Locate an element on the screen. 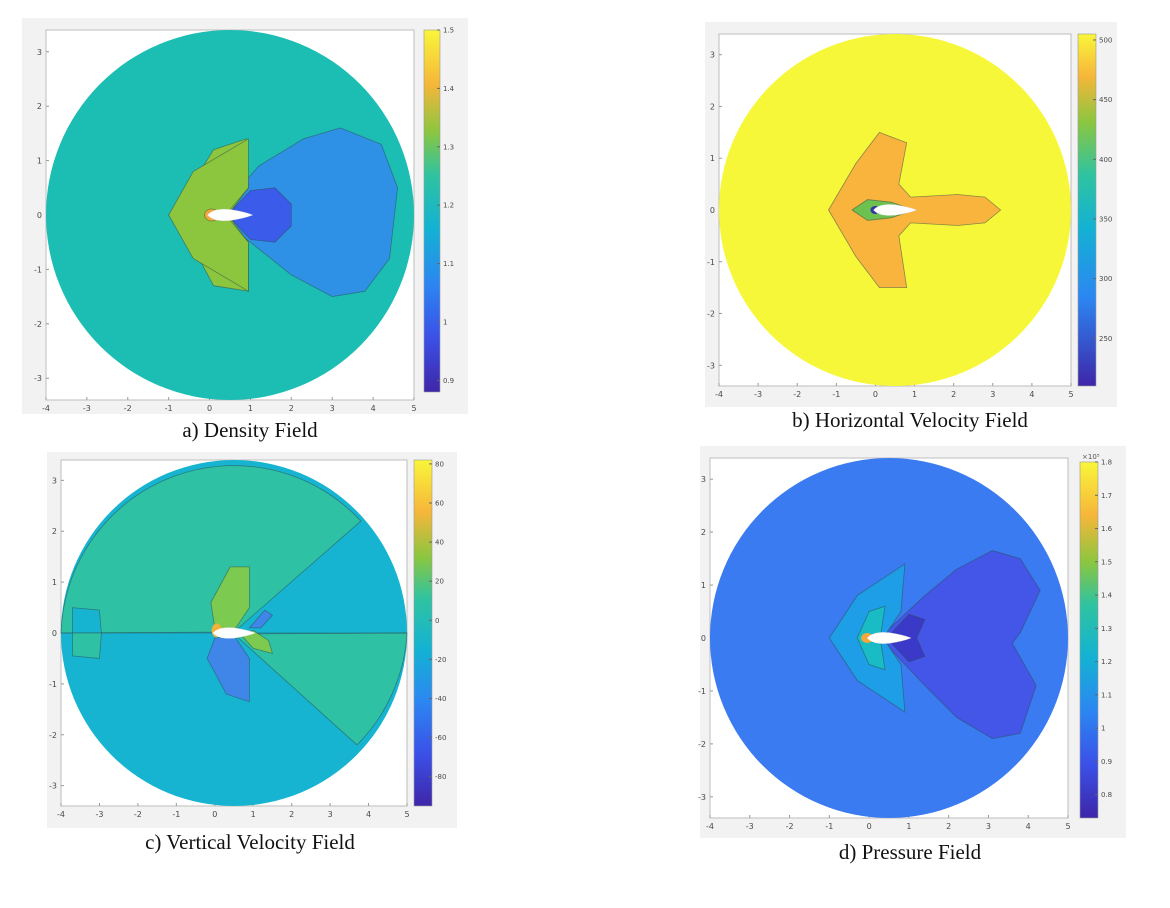 Image resolution: width=1170 pixels, height=908 pixels. colorbar-tick-label: -80 is located at coordinates (440, 777).